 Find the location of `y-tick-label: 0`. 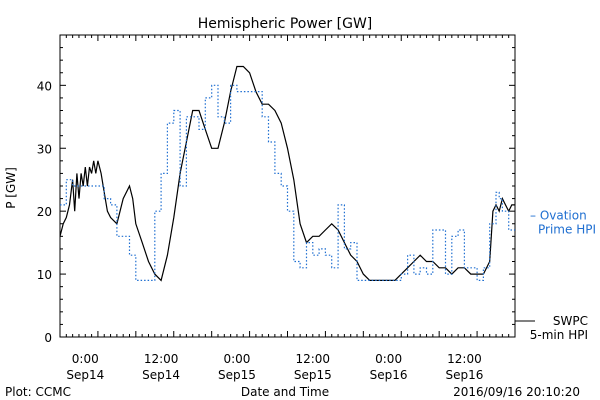

y-tick-label: 0 is located at coordinates (48, 338).